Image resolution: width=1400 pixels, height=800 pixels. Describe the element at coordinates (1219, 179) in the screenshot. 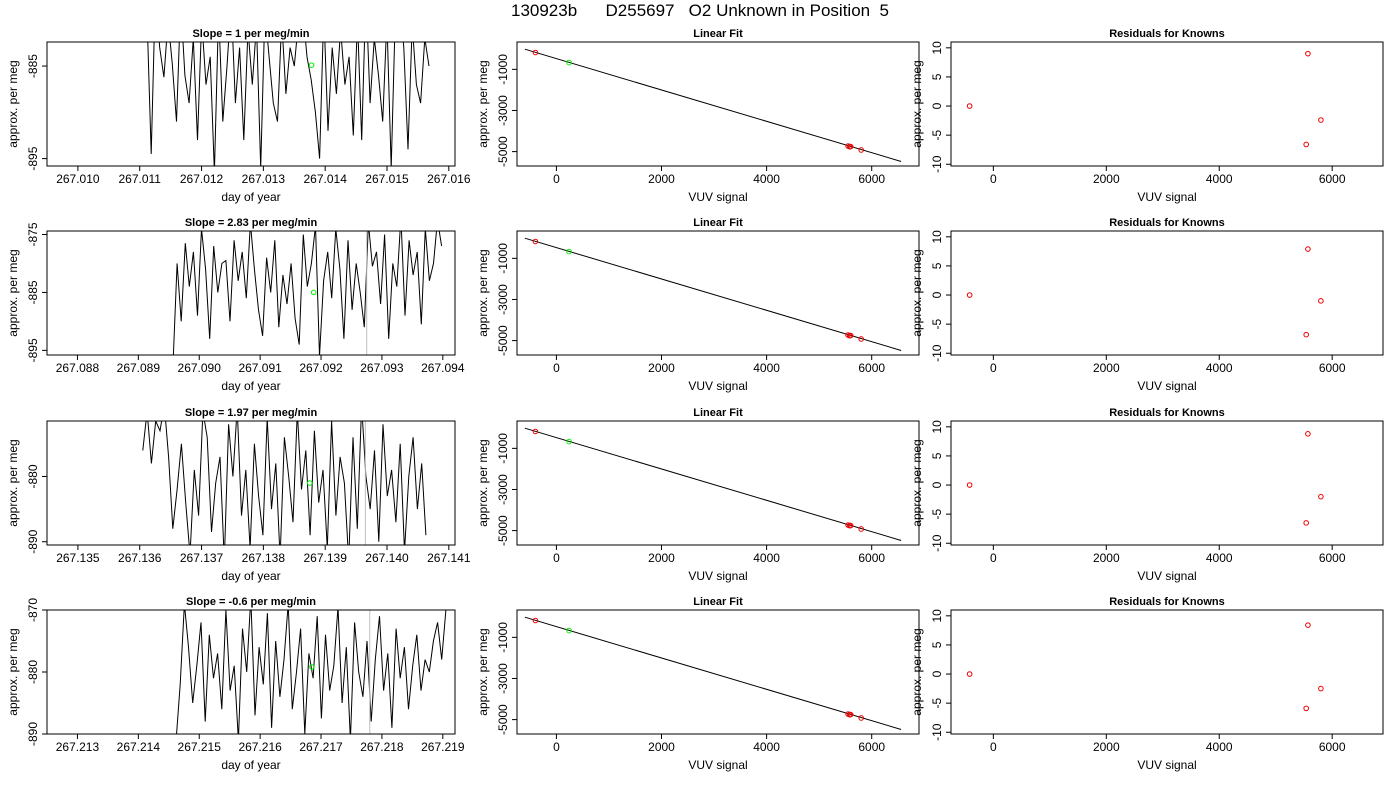

I see `panel-3-xtick-label: 4000` at that location.